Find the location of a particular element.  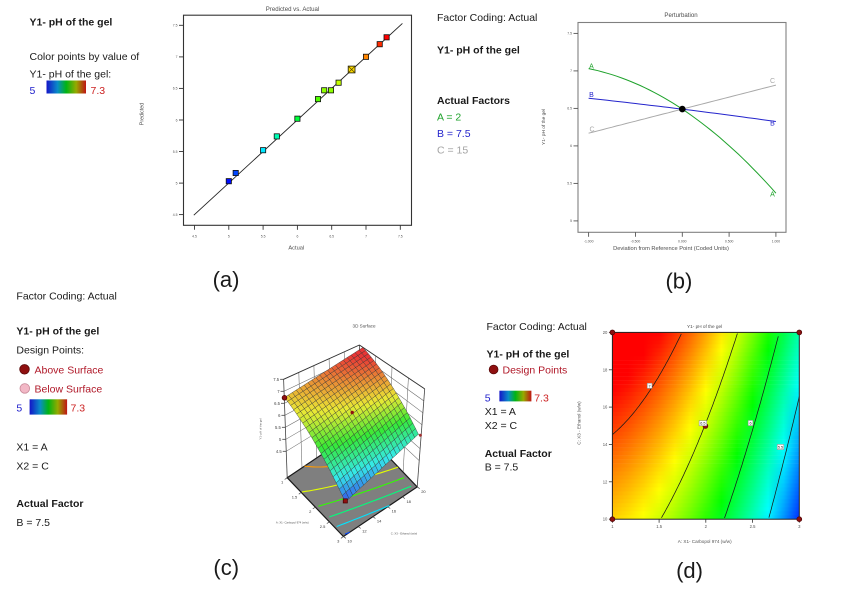

svg-text: Y1- pH of the gel: is located at coordinates (71, 75).